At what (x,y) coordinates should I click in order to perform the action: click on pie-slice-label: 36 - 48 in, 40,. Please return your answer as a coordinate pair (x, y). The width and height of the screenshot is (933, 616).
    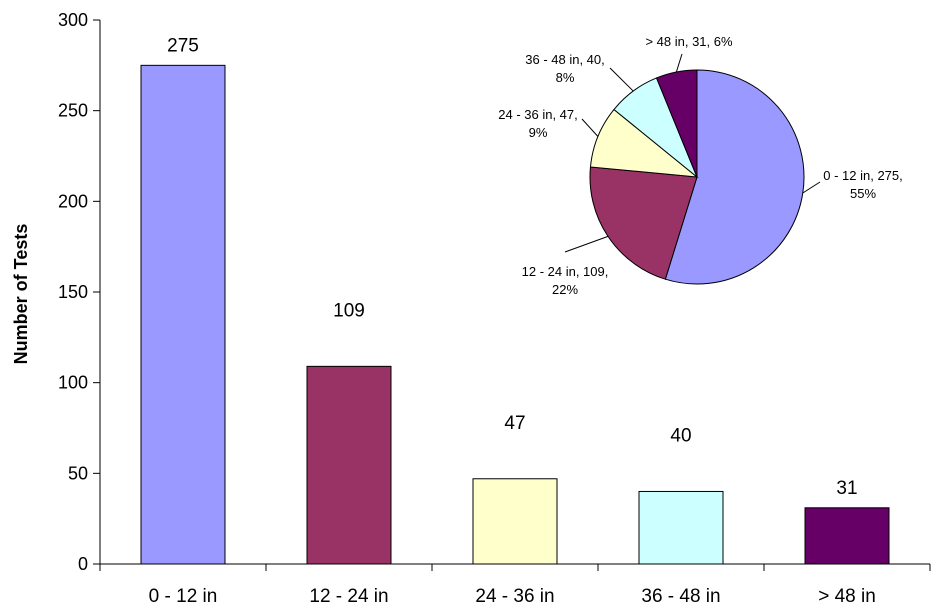
    Looking at the image, I should click on (565, 59).